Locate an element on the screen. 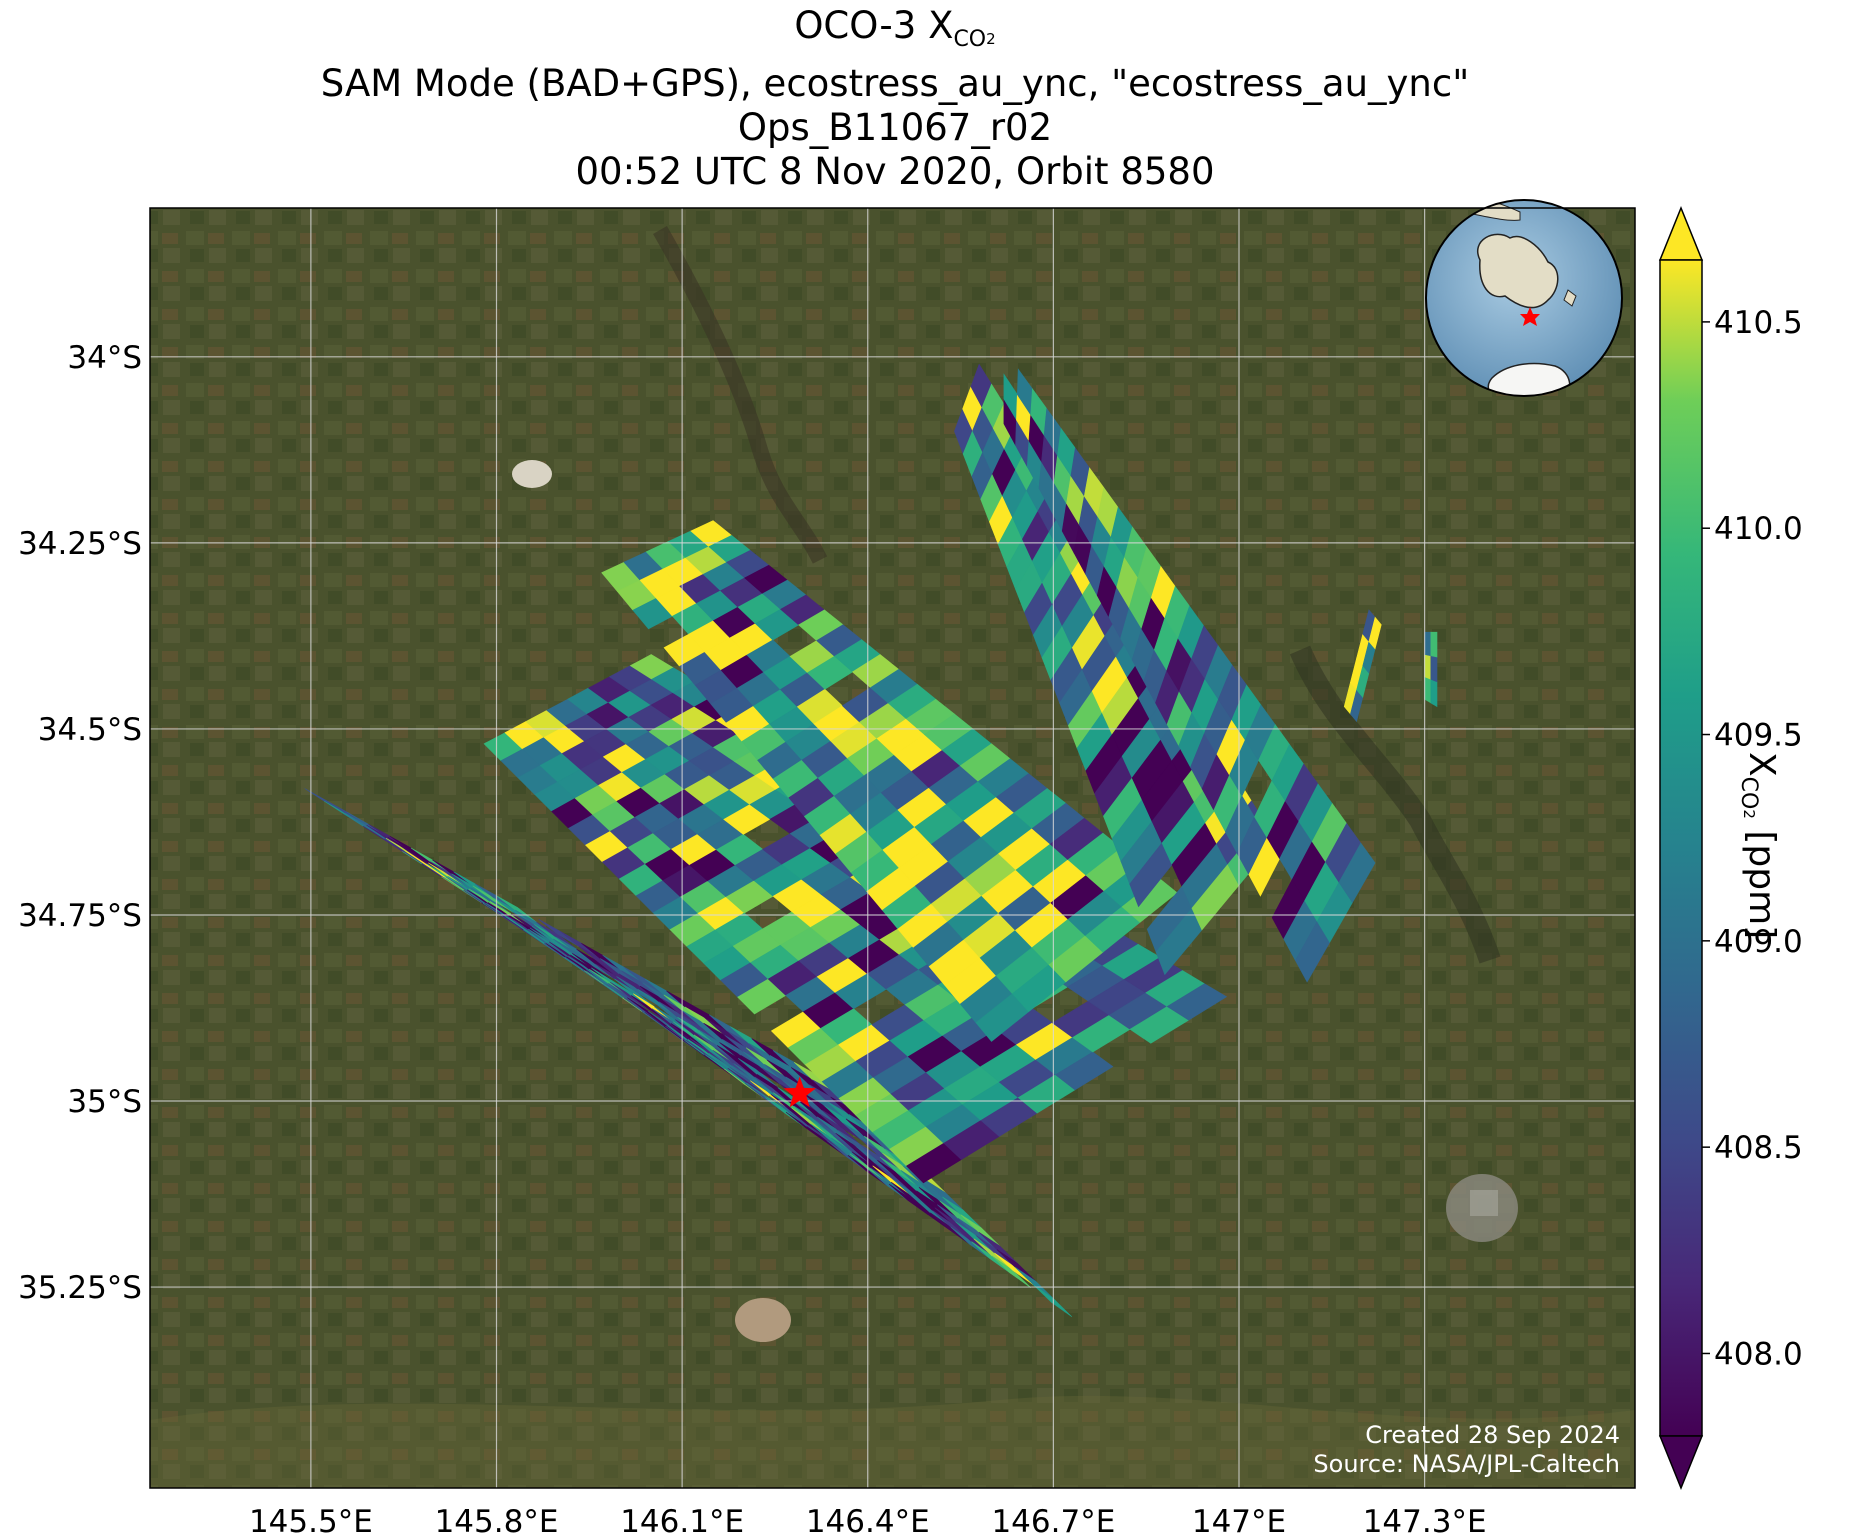 This screenshot has width=1856, height=1537. colorbar-extend-min is located at coordinates (1681, 1463).